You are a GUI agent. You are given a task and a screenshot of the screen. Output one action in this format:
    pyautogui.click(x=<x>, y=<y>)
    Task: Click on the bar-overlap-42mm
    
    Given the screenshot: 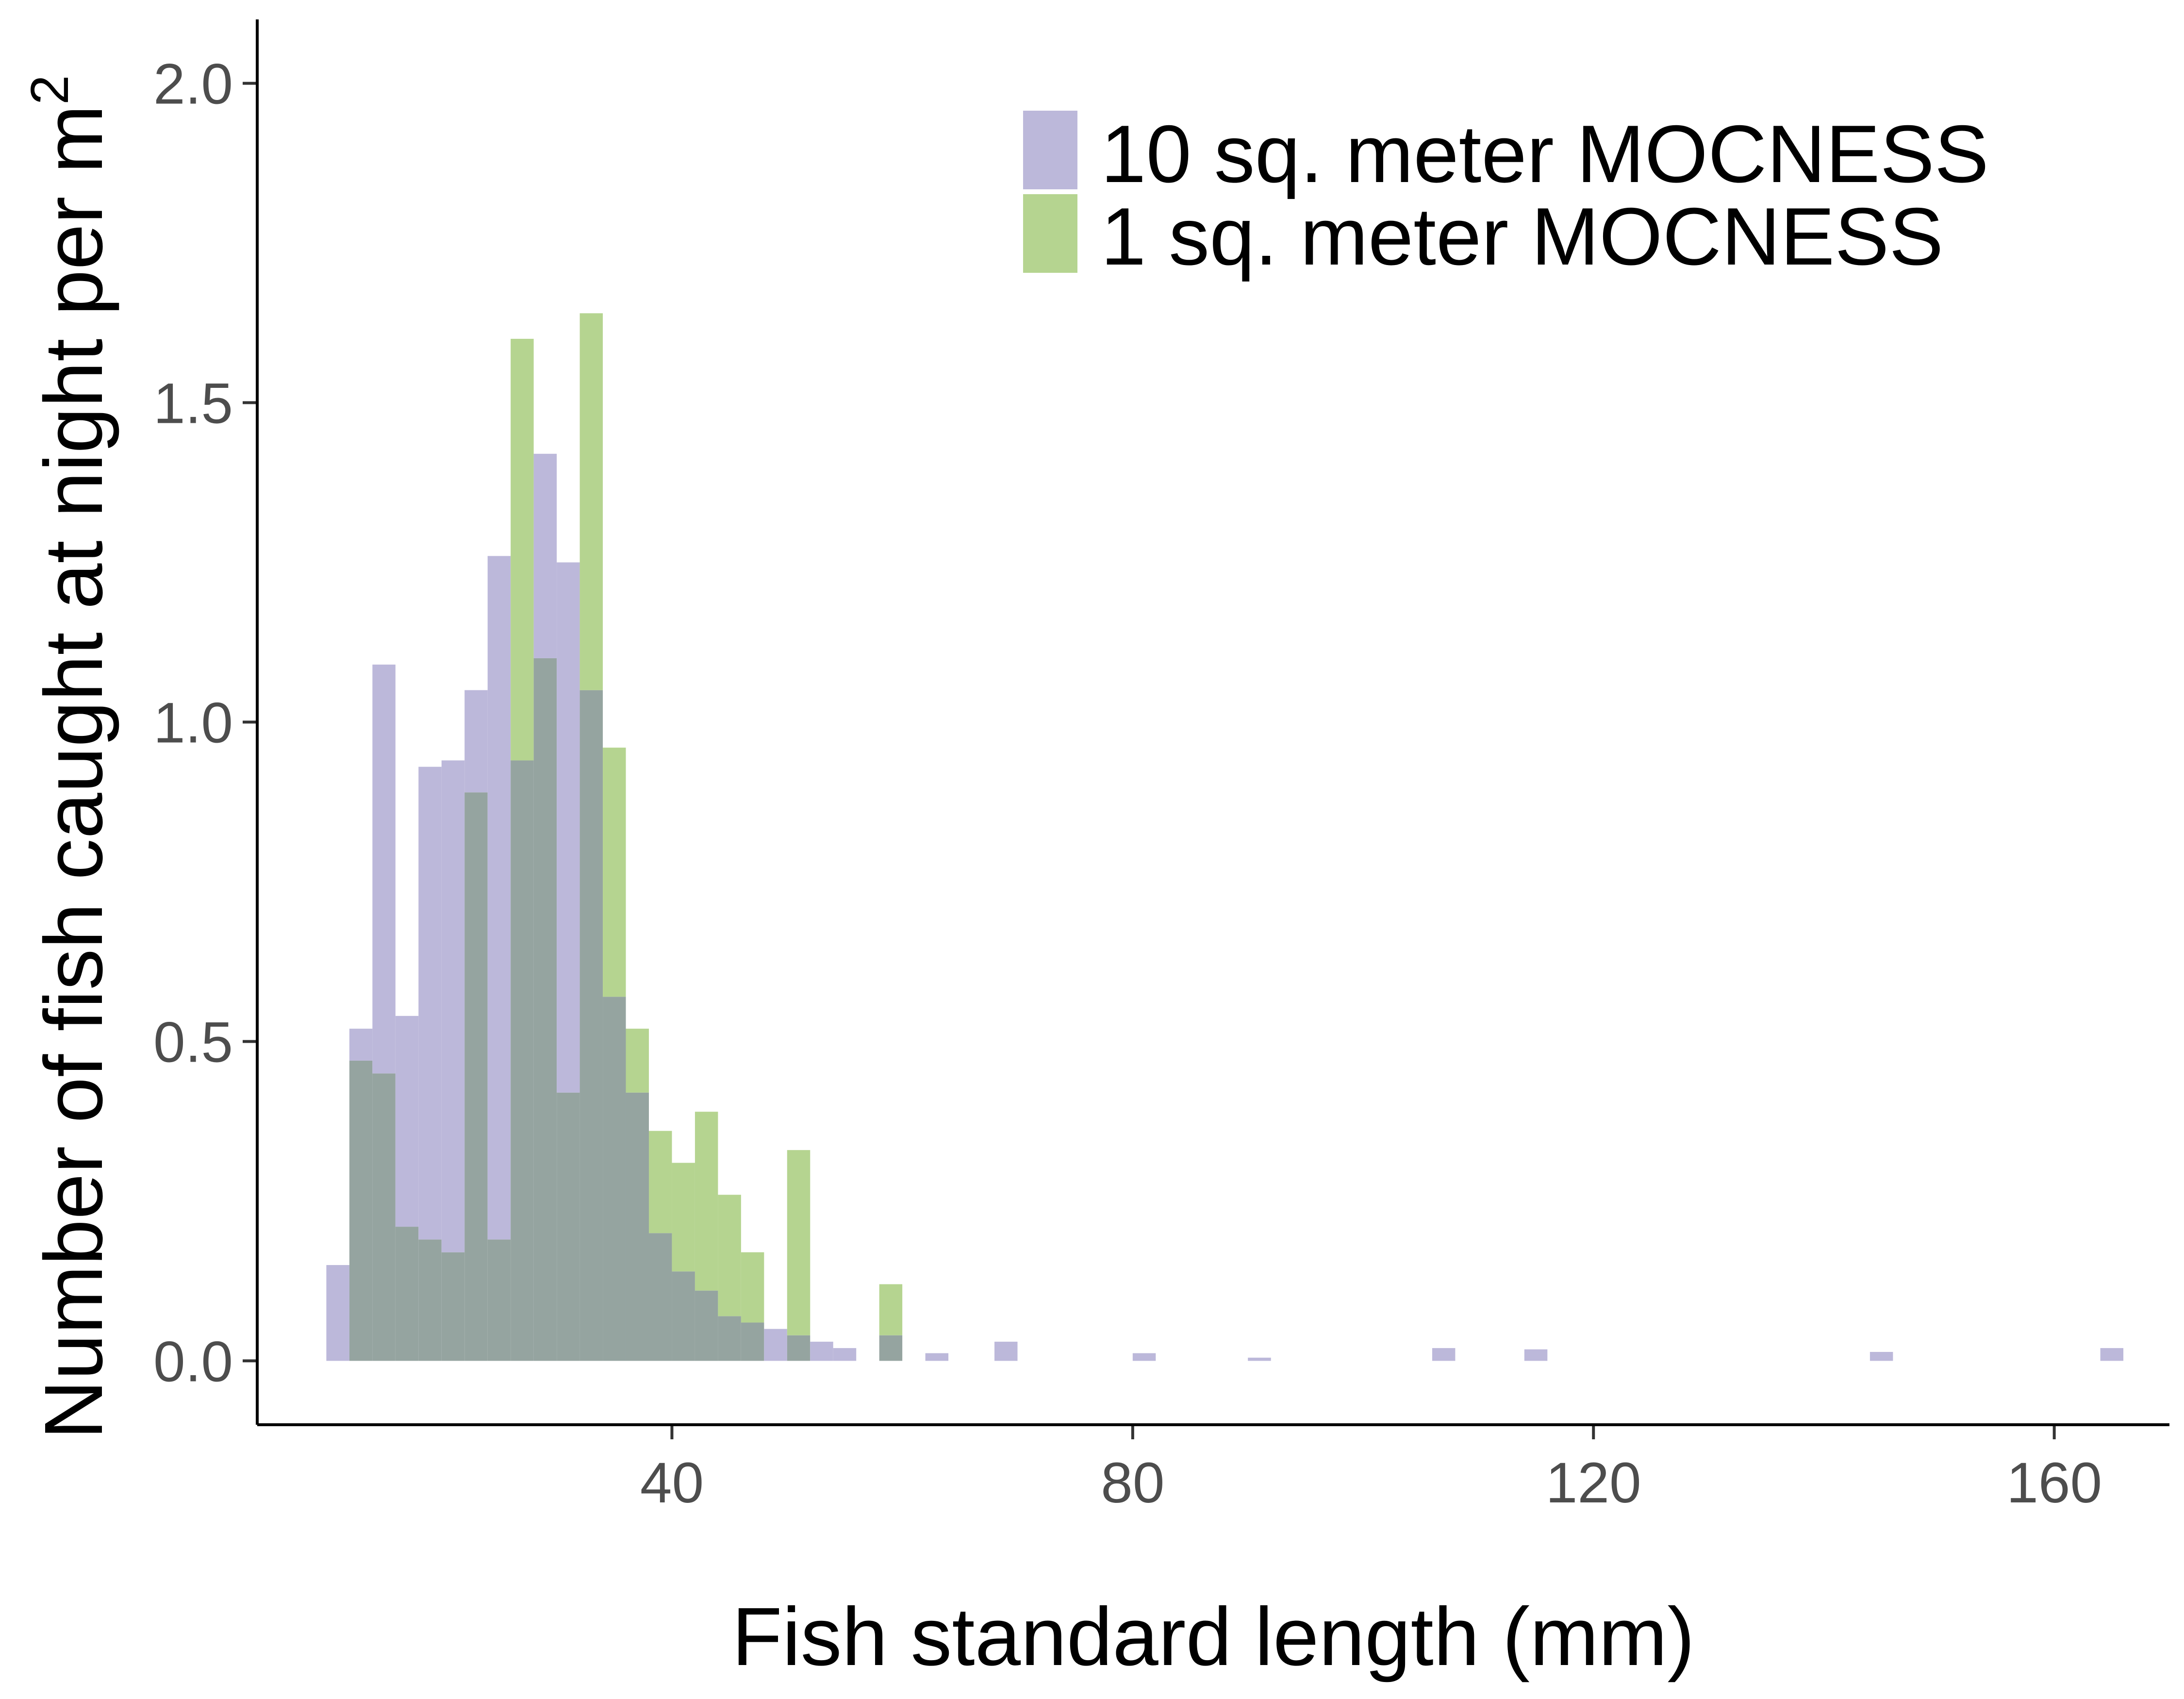 What is the action you would take?
    pyautogui.click(x=706, y=1325)
    